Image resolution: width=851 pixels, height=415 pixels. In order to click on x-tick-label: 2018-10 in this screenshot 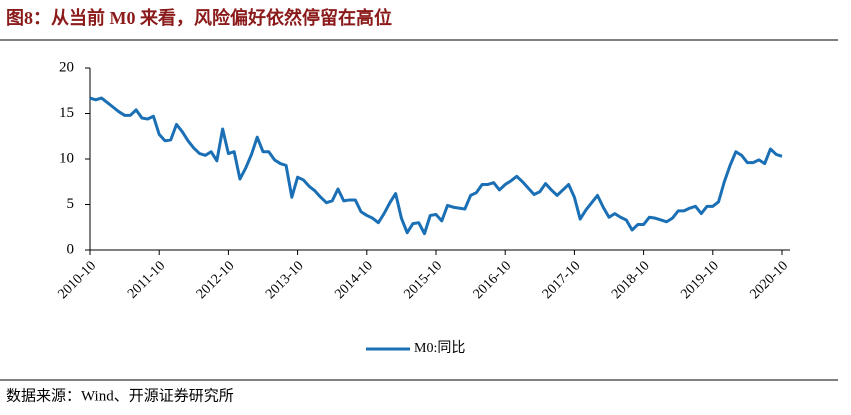, I will do `click(631, 280)`.